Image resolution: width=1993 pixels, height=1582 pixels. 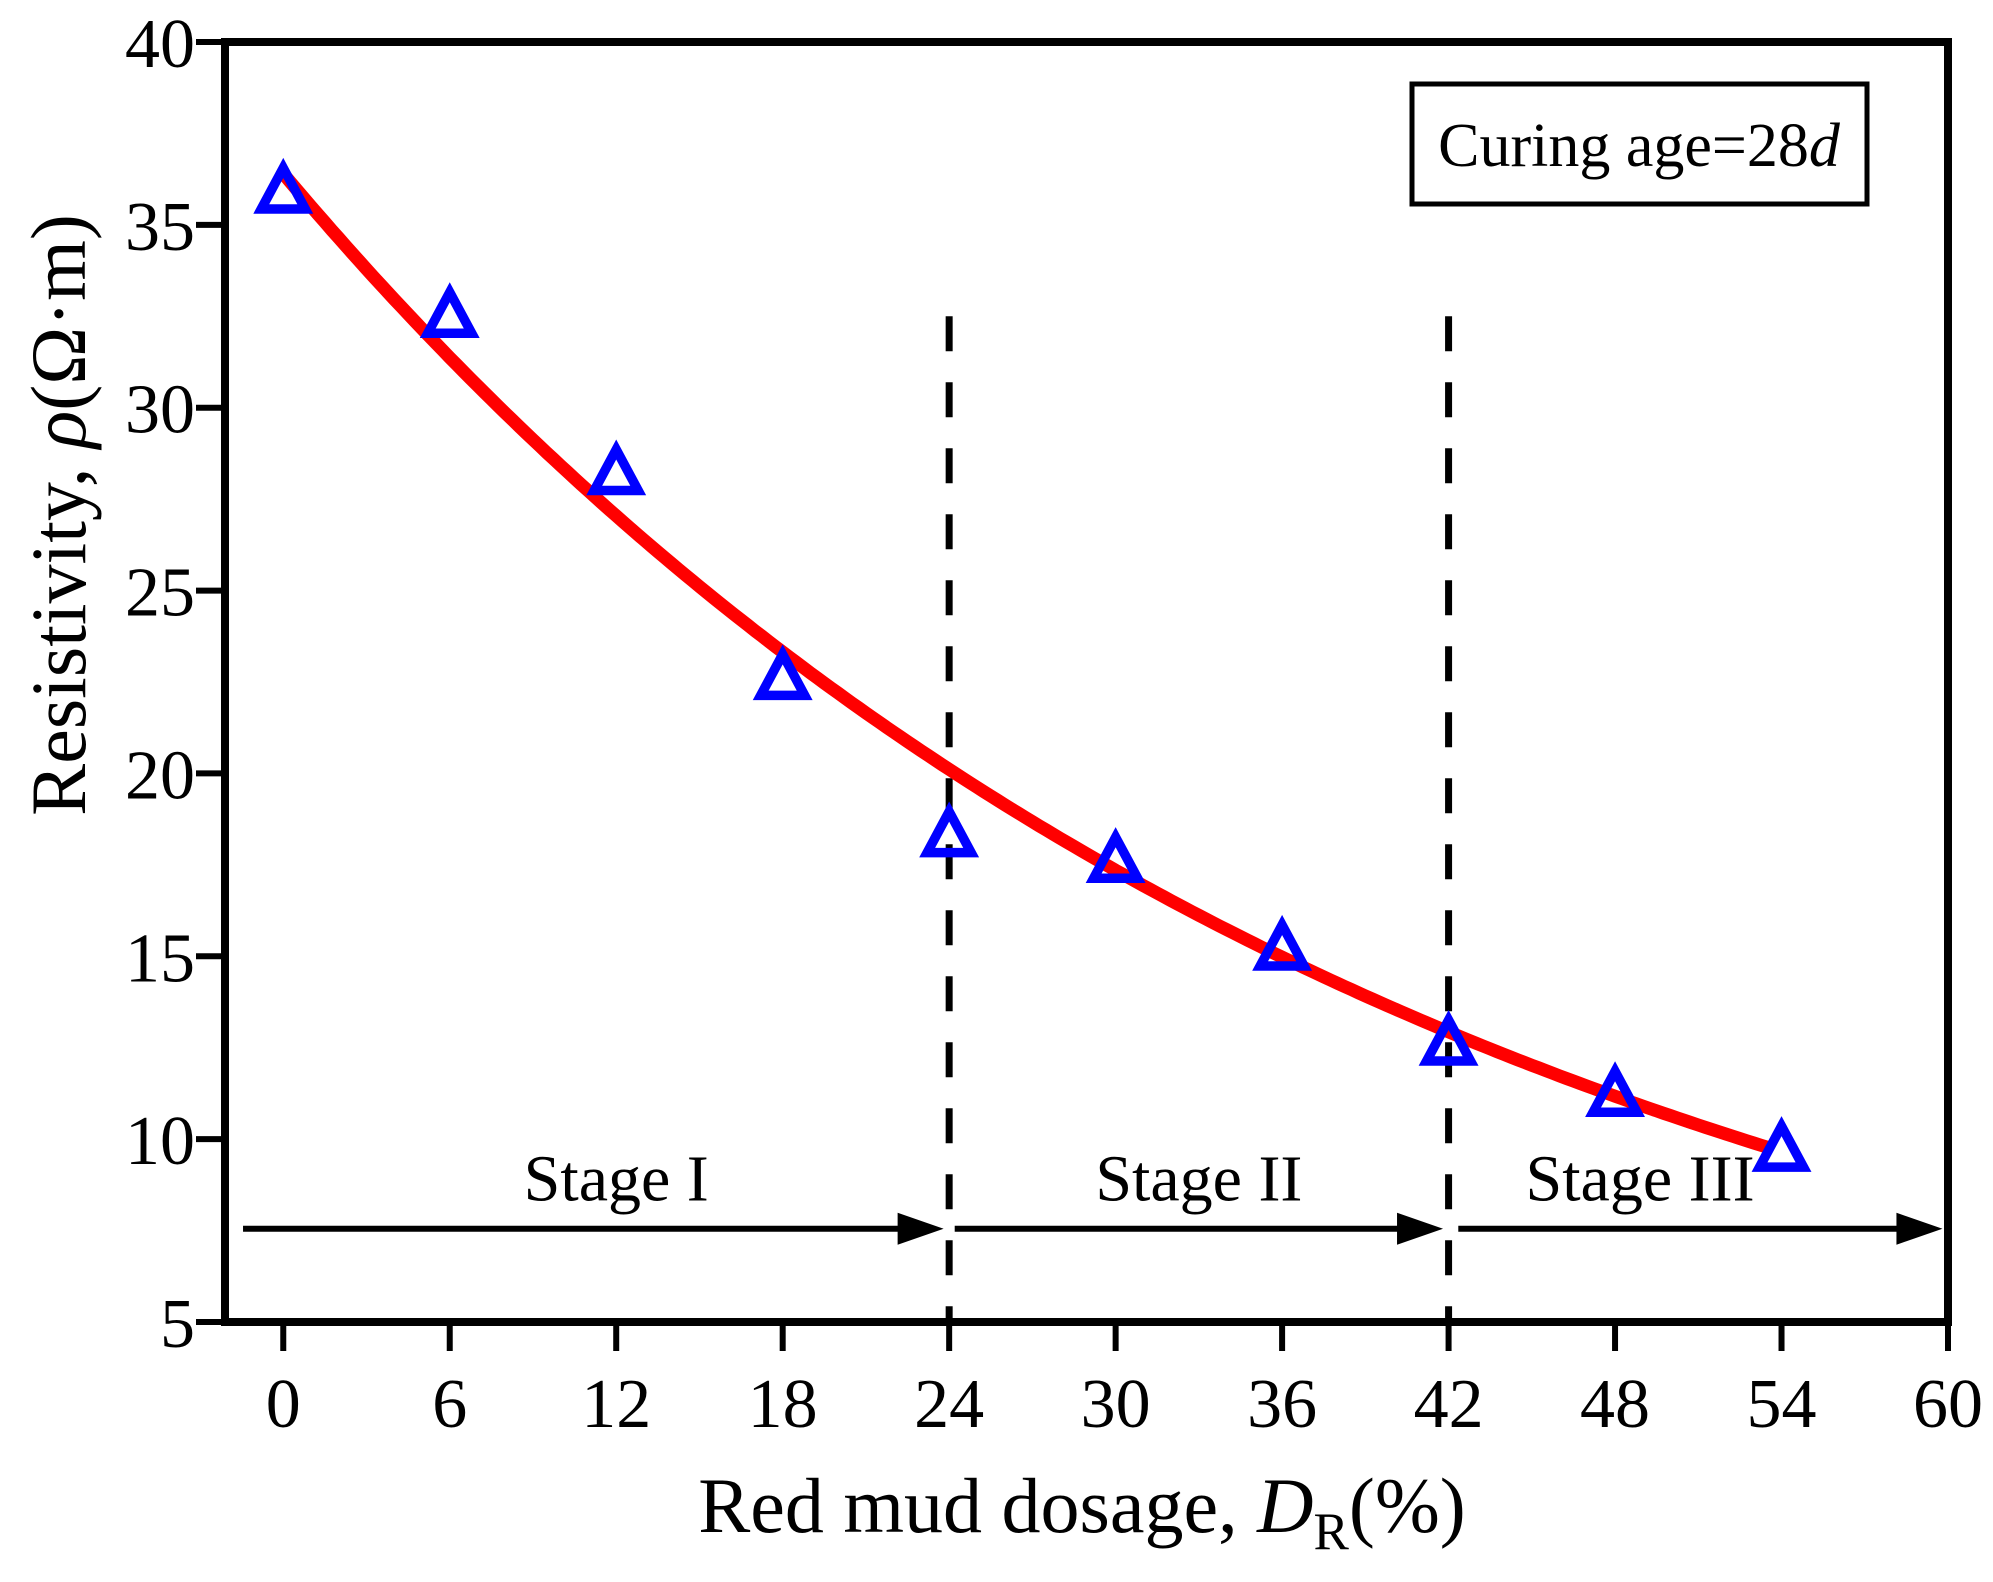 What do you see at coordinates (449, 1404) in the screenshot?
I see `x-tick-label: 6` at bounding box center [449, 1404].